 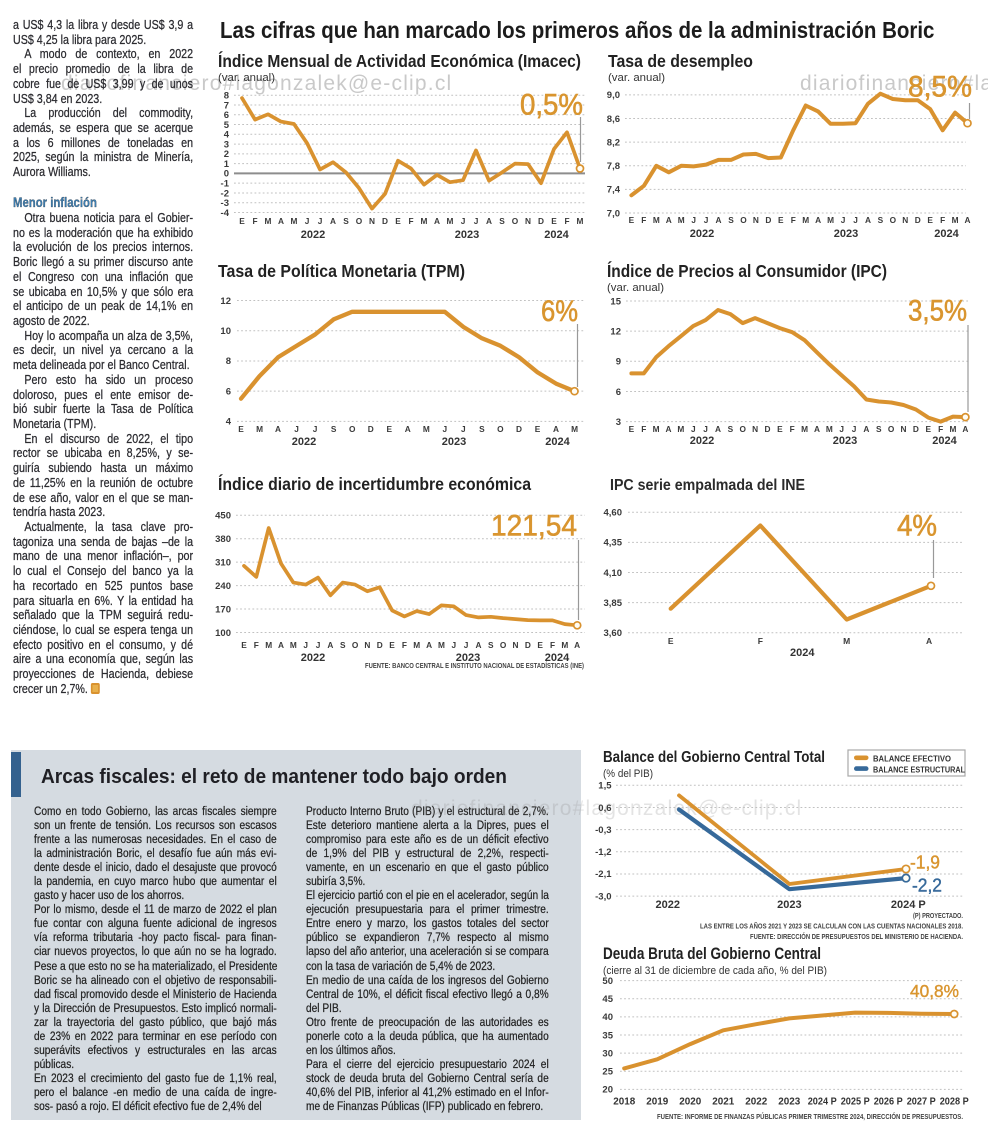 What do you see at coordinates (225, 301) in the screenshot?
I see `svg-text: 12` at bounding box center [225, 301].